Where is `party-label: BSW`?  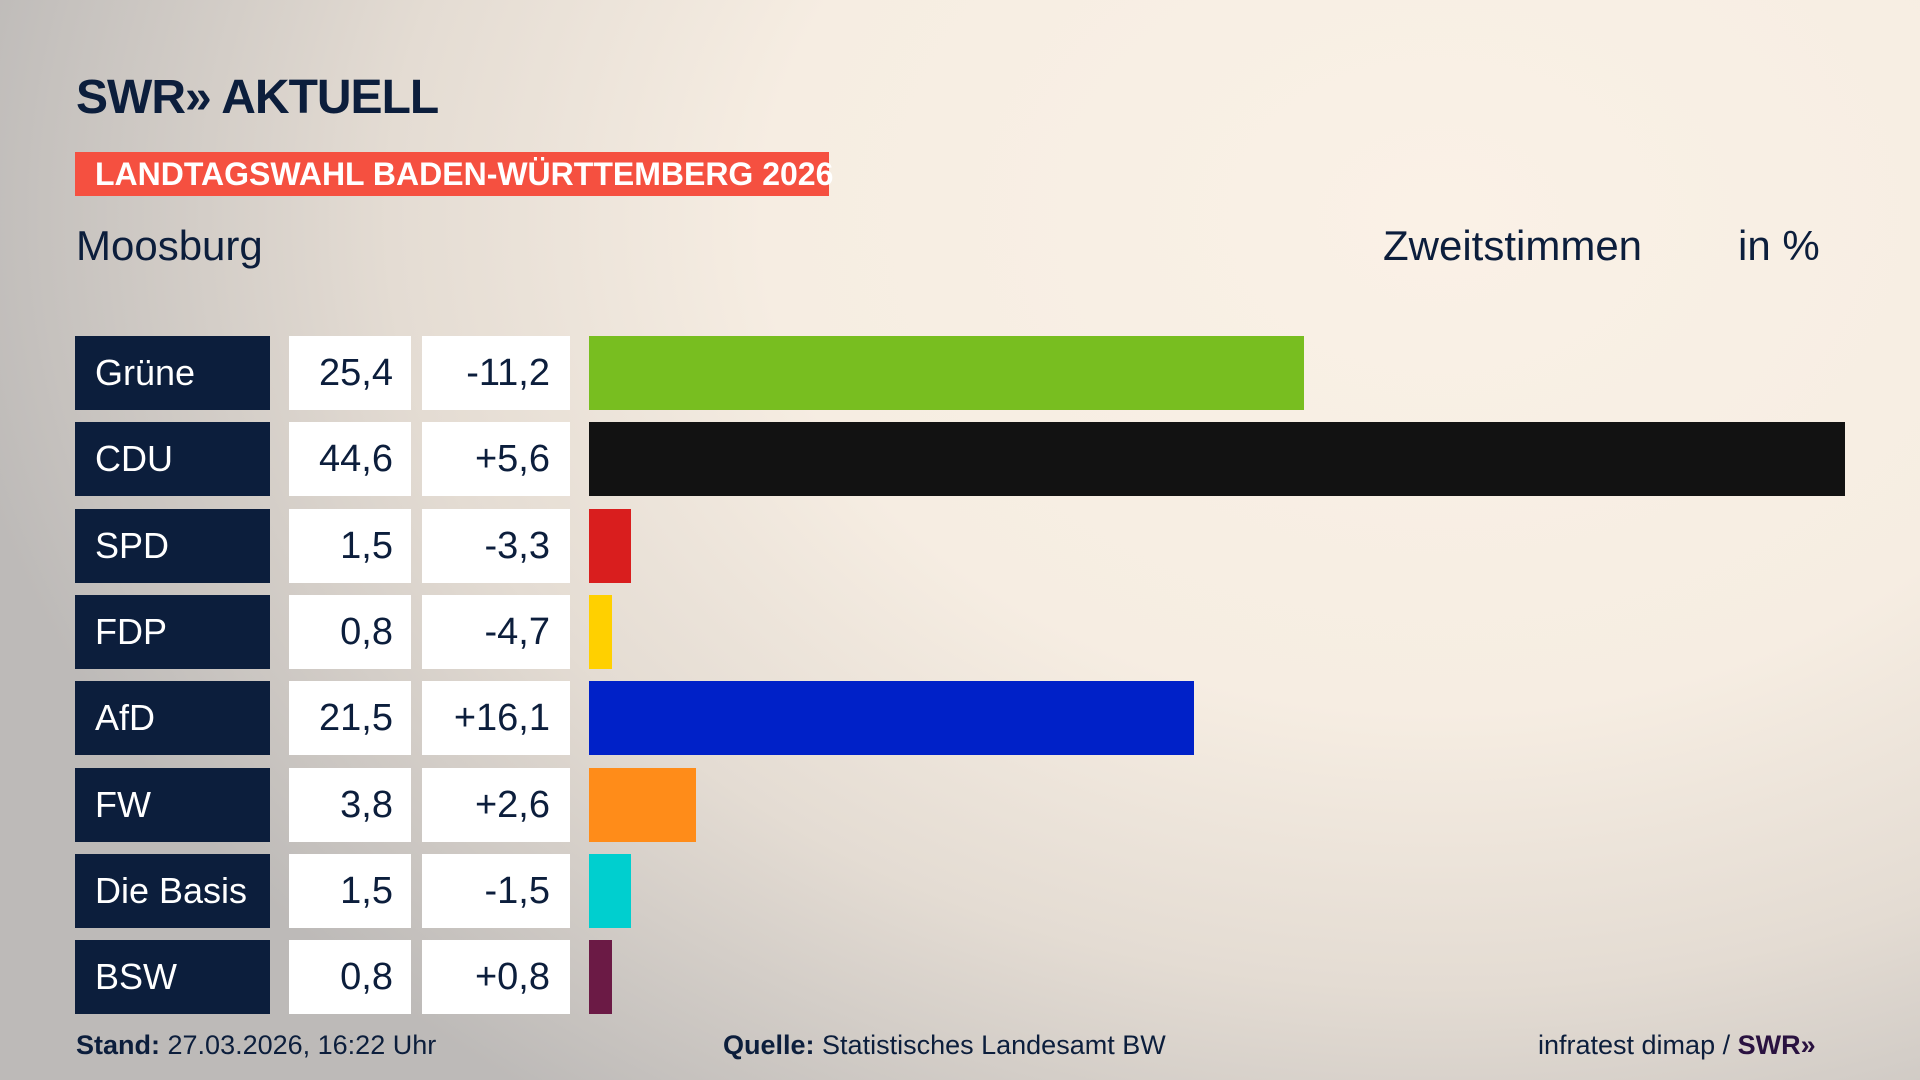
party-label: BSW is located at coordinates (172, 977).